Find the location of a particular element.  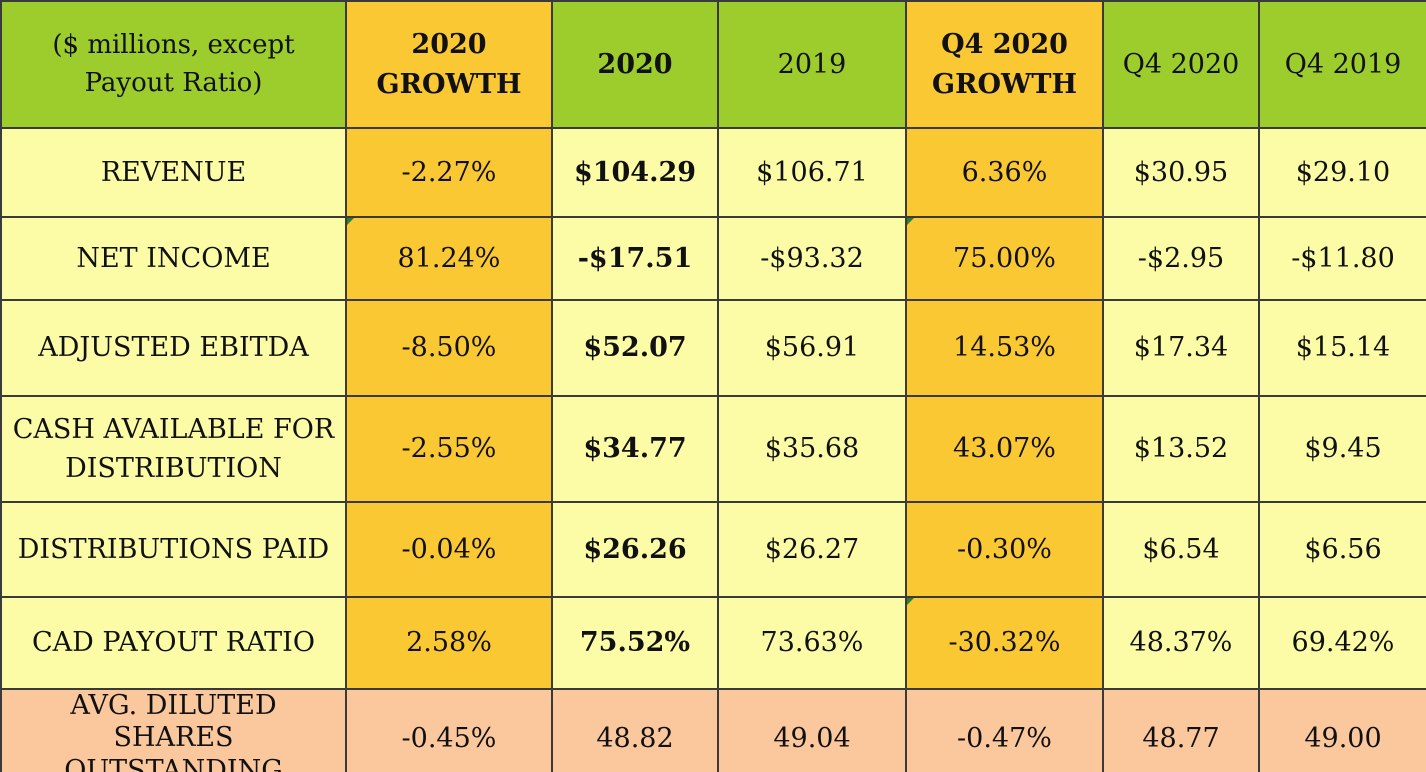

row-label: NET INCOME is located at coordinates (173, 258).